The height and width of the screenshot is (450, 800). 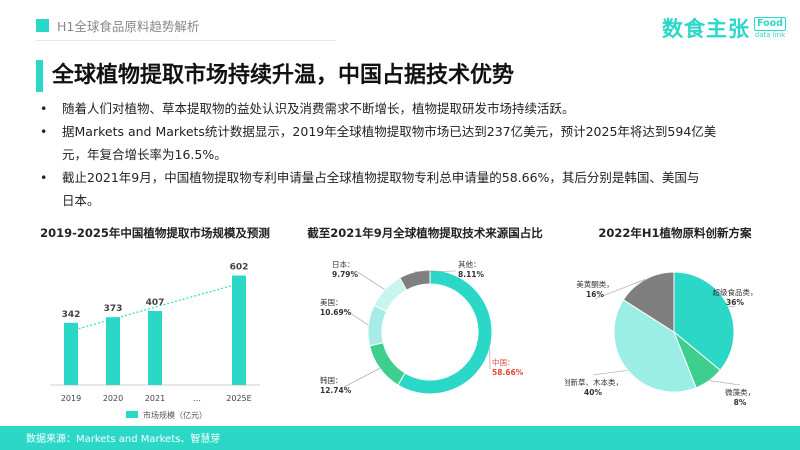 I want to click on brand-logo: 数食主张 Food data link, so click(x=724, y=28).